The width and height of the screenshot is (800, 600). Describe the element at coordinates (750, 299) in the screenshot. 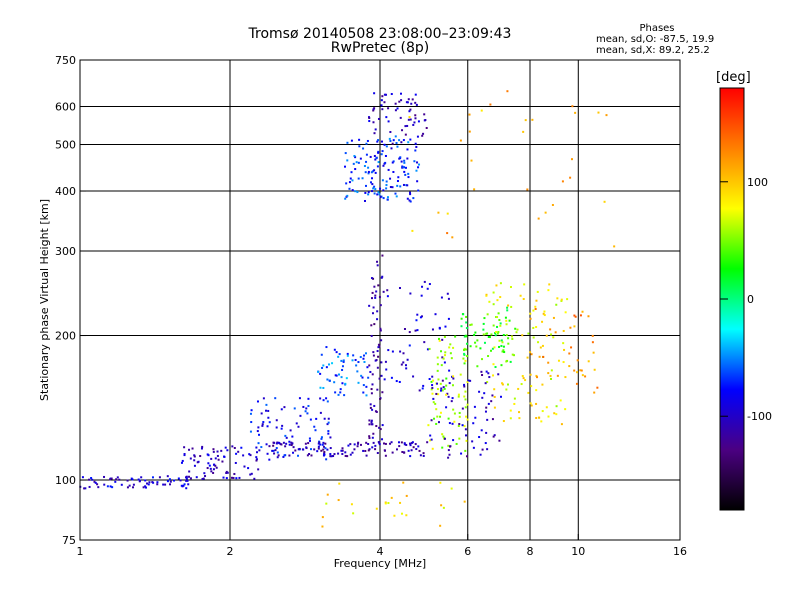

I see `colorbar-tick-label: 0` at that location.